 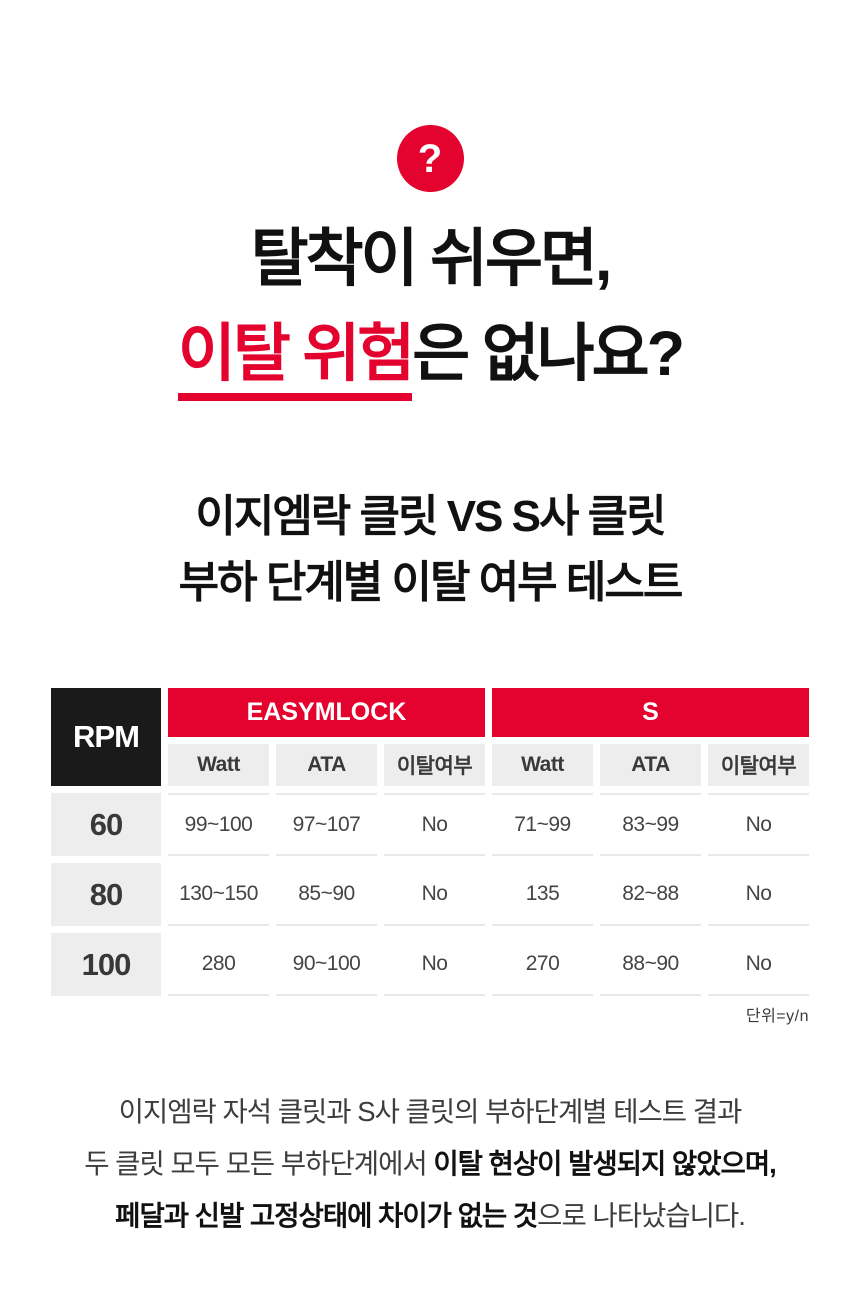 What do you see at coordinates (106, 737) in the screenshot?
I see `rpm-header-cell: RPM` at bounding box center [106, 737].